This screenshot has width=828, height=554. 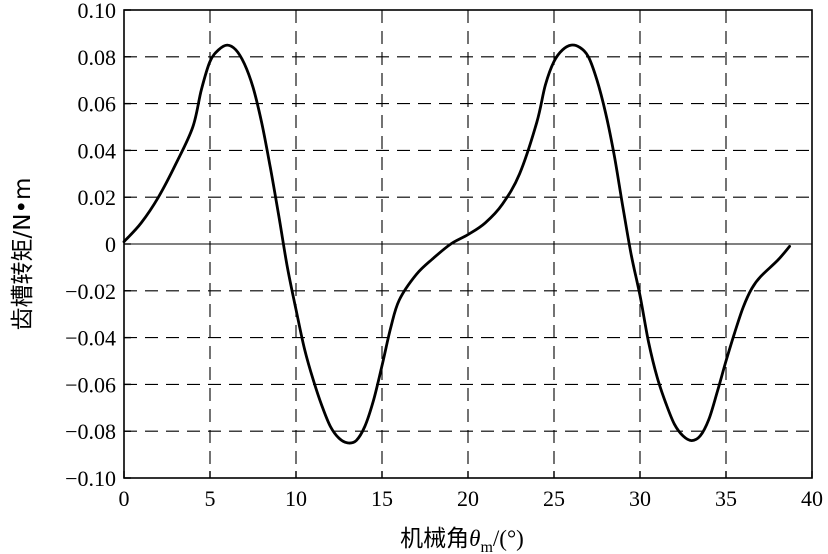 I want to click on x-tick-label: 0, so click(x=124, y=498).